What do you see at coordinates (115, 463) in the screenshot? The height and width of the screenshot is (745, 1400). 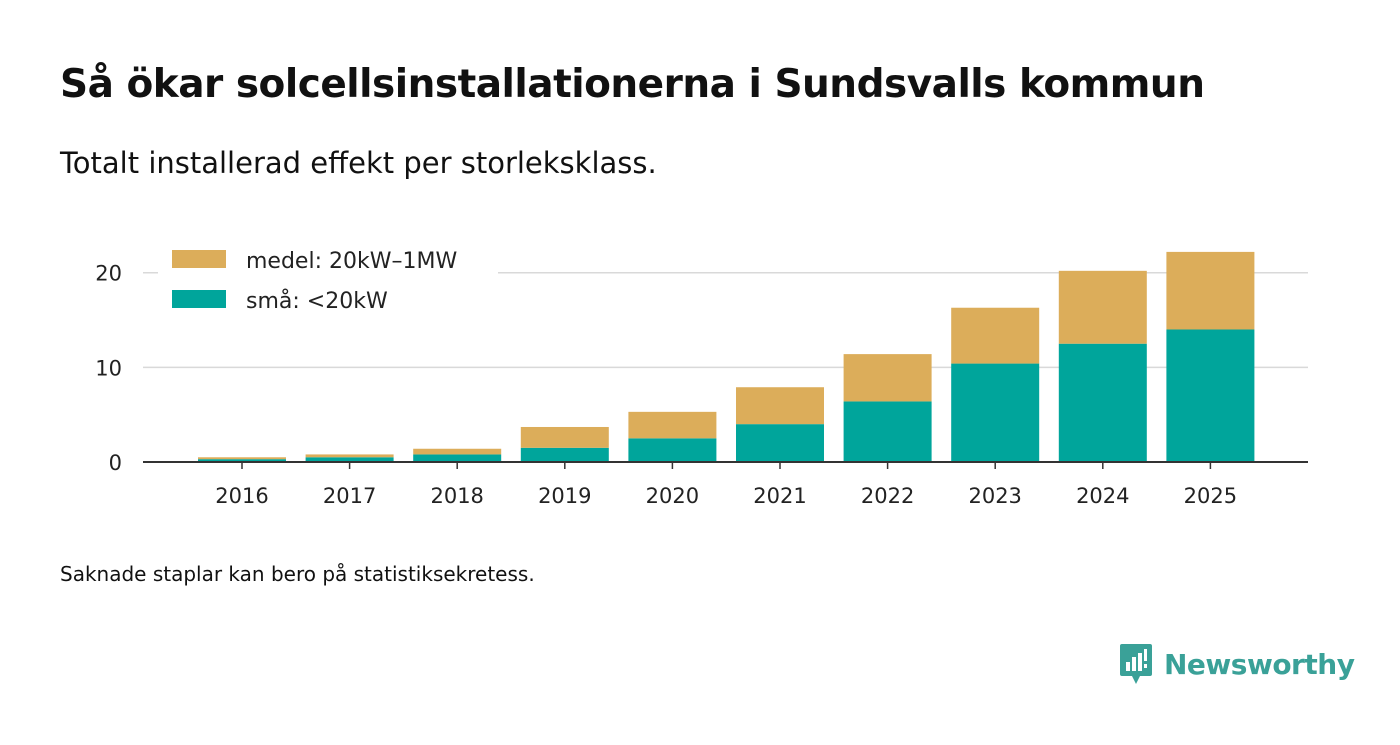 I see `y-tick-label: 0` at bounding box center [115, 463].